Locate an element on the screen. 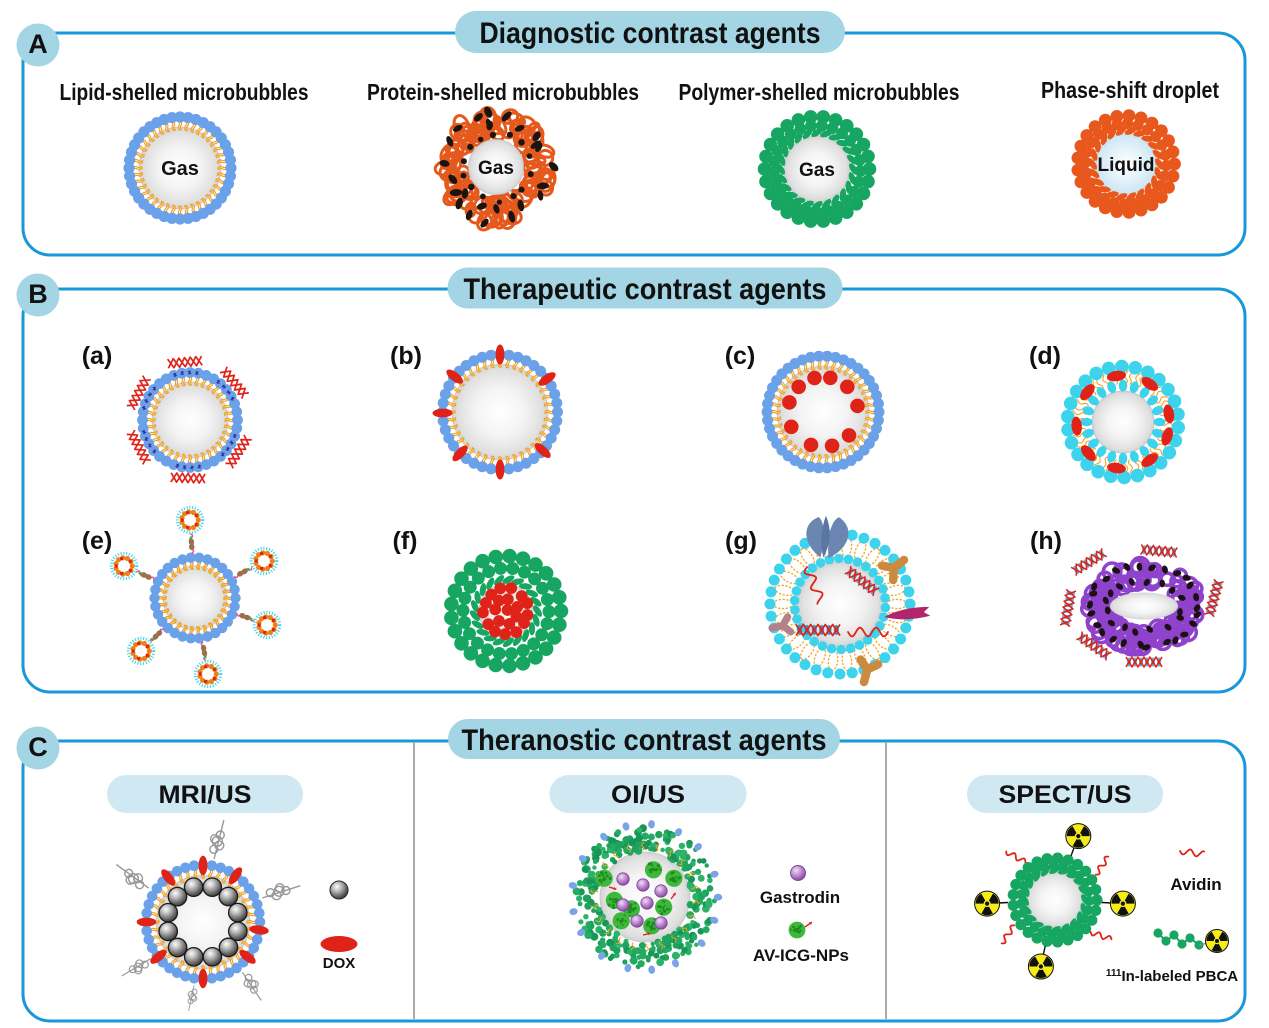 This screenshot has width=1269, height=1028. svg-text: Liquid is located at coordinates (1126, 165).